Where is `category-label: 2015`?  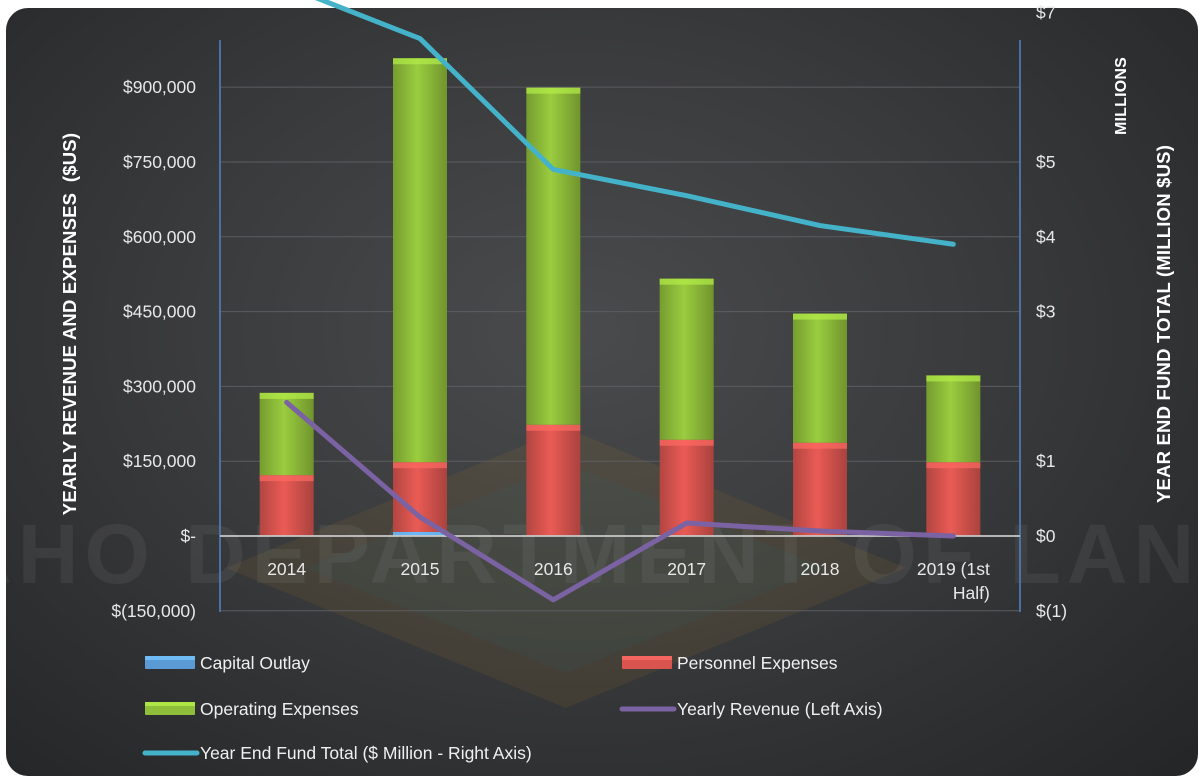
category-label: 2015 is located at coordinates (420, 569).